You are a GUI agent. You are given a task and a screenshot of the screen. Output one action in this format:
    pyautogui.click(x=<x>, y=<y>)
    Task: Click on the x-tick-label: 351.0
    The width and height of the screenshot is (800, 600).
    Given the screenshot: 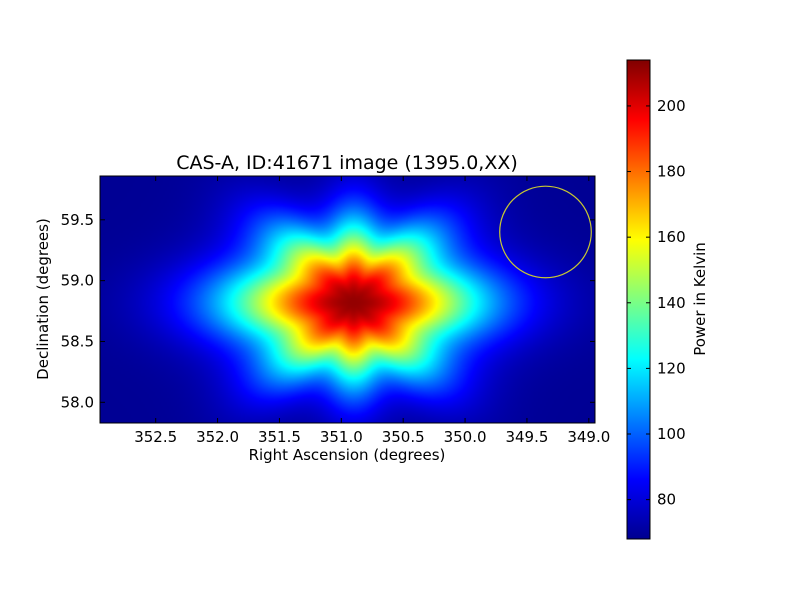 What is the action you would take?
    pyautogui.click(x=341, y=437)
    